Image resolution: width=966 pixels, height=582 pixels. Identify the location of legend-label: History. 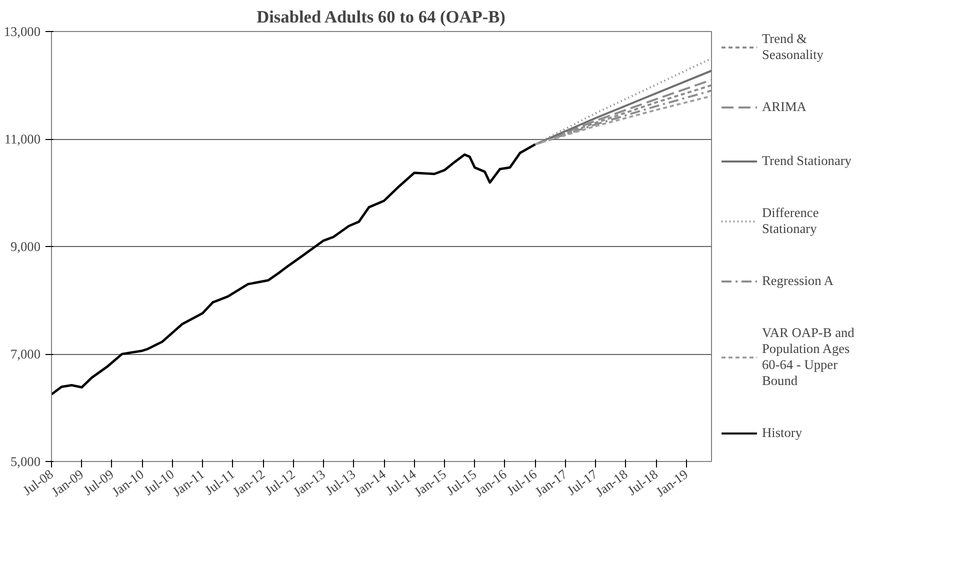
(782, 433).